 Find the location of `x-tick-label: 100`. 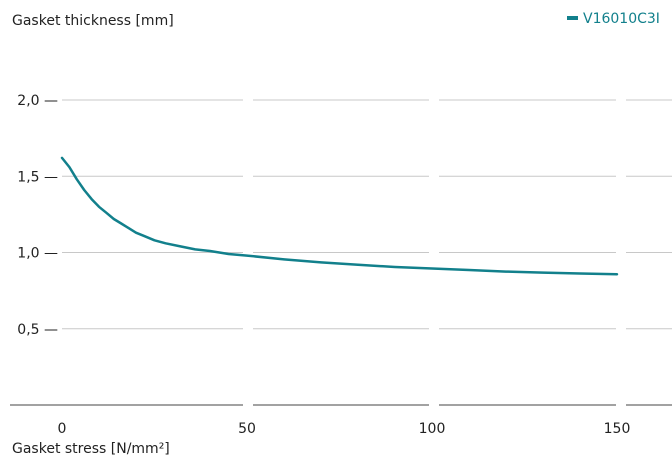

x-tick-label: 100 is located at coordinates (432, 429).